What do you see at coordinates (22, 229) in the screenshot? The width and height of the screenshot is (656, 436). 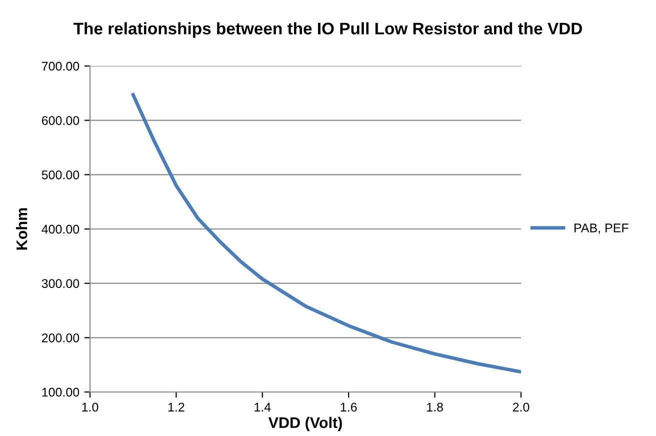 I see `y-axis-title: Kohm` at bounding box center [22, 229].